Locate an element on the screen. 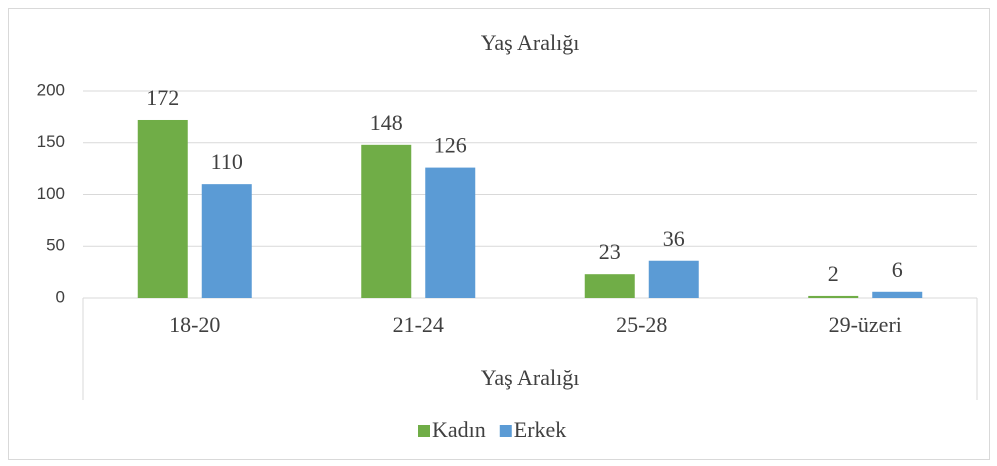  x-tick-label: 29-üzeri is located at coordinates (865, 324).